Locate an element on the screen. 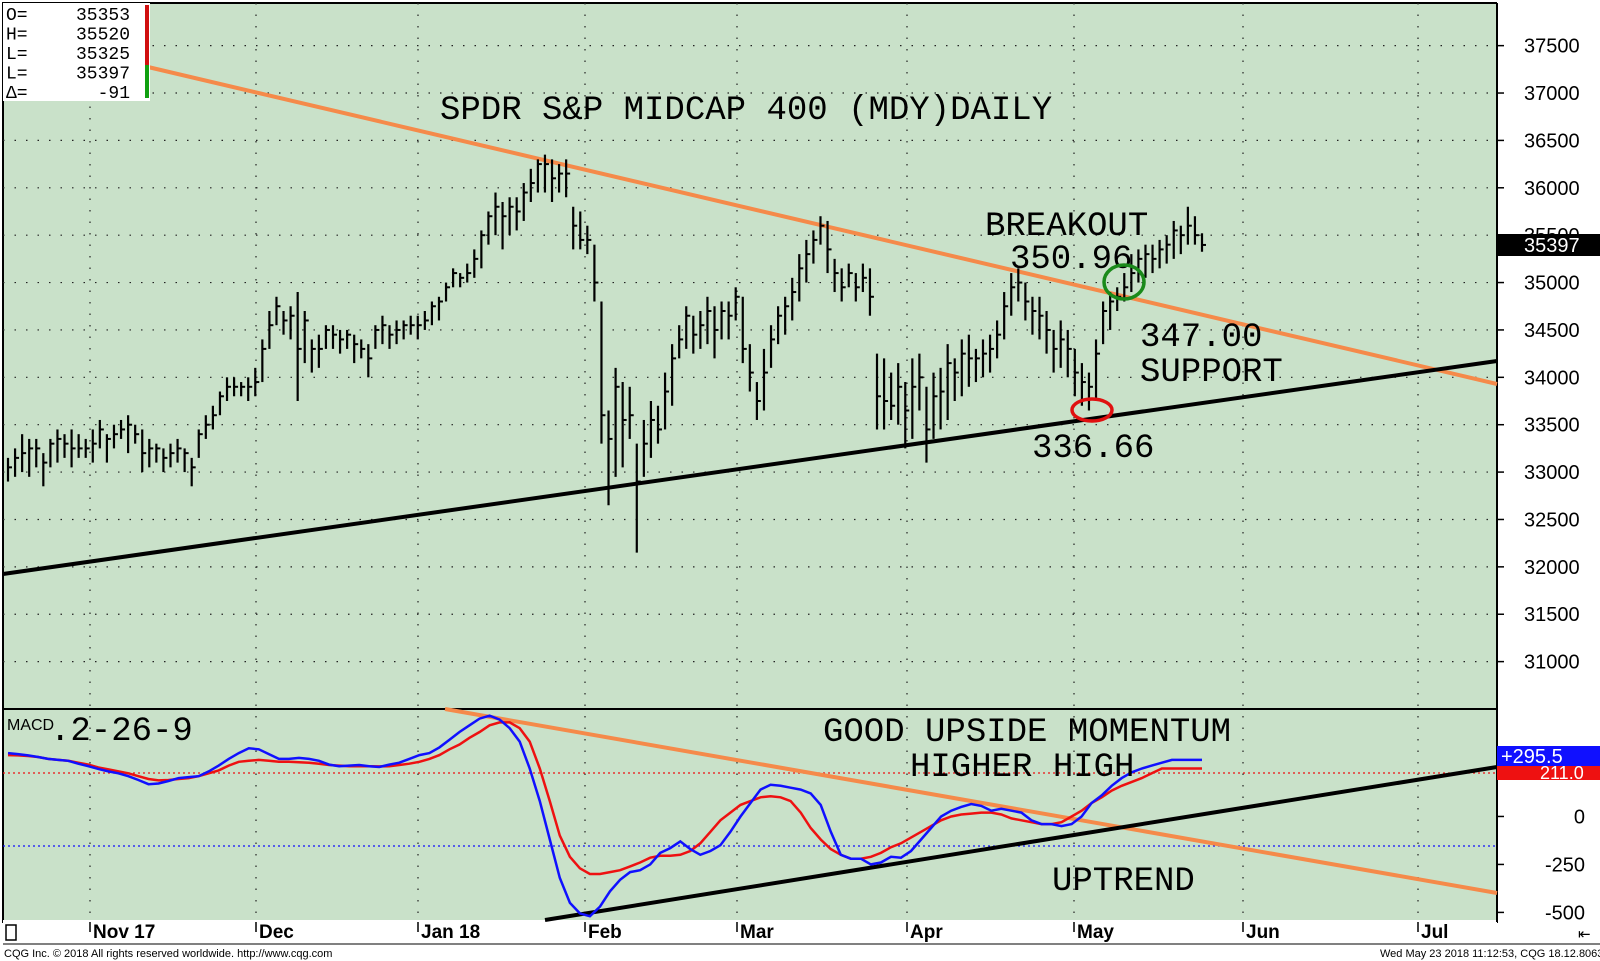  macd-tick-label: -500 is located at coordinates (1565, 913).